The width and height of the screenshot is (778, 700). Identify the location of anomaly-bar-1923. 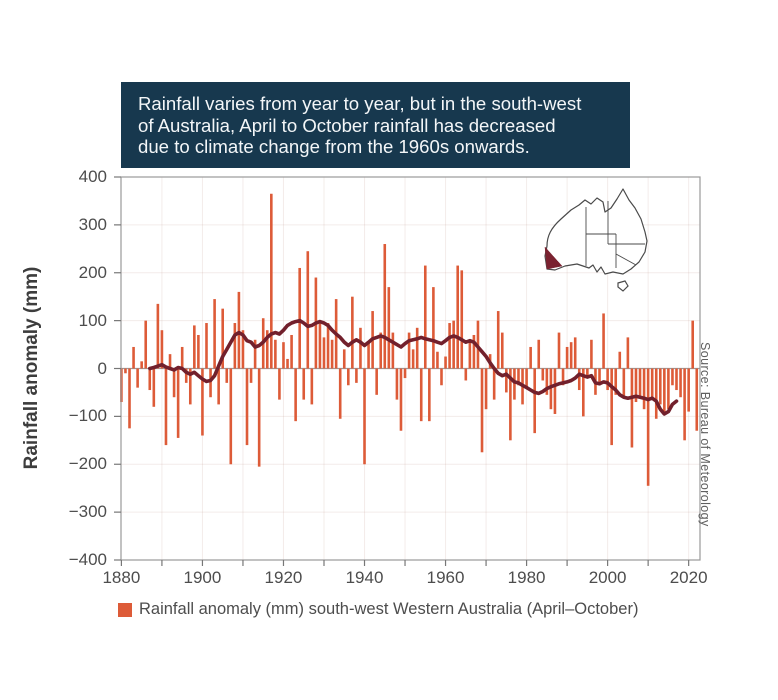
(295, 395).